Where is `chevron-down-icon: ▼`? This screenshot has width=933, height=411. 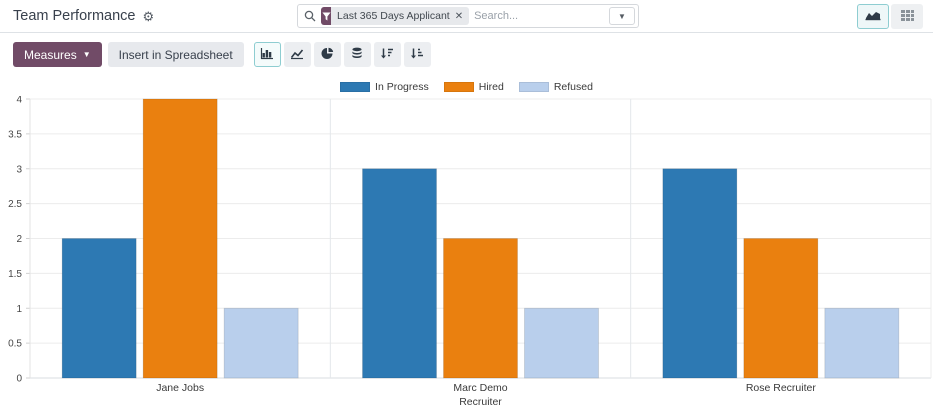 chevron-down-icon: ▼ is located at coordinates (86, 54).